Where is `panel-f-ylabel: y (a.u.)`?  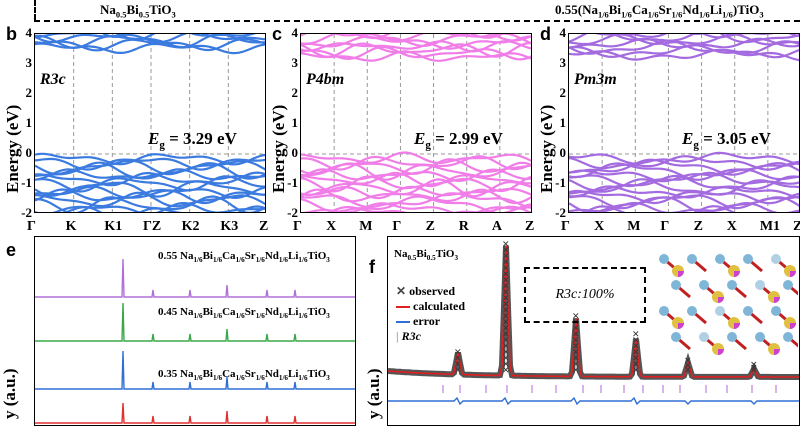 panel-f-ylabel: y (a.u.) is located at coordinates (373, 393).